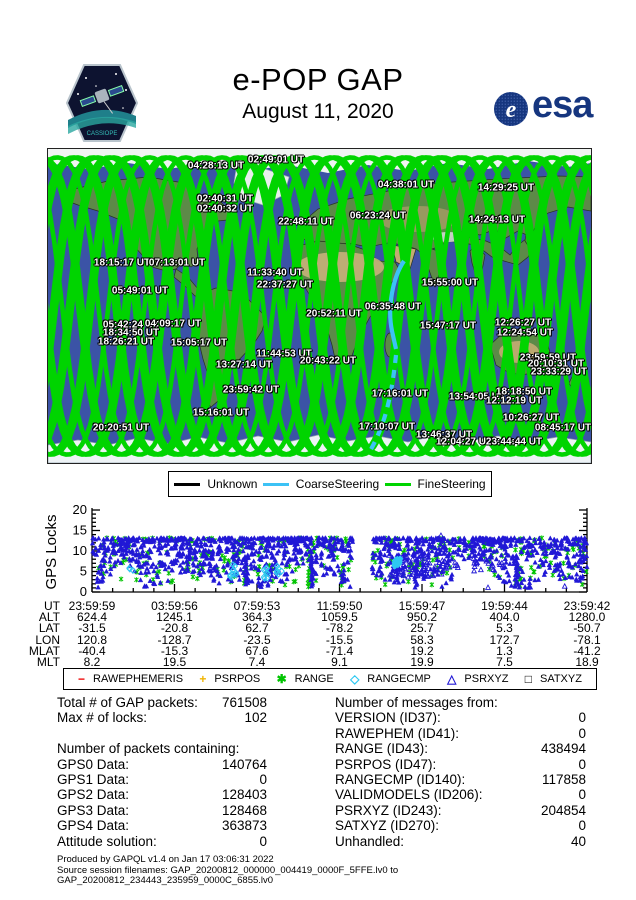  What do you see at coordinates (339, 650) in the screenshot?
I see `table-cell: -71.4` at bounding box center [339, 650].